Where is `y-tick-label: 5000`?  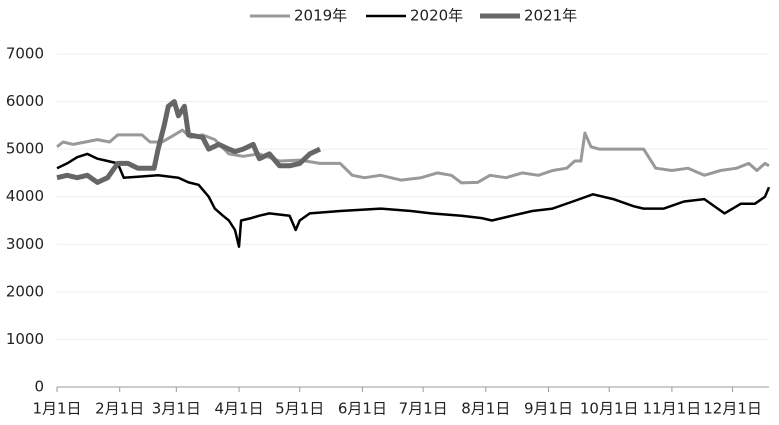 y-tick-label: 5000 is located at coordinates (25, 149).